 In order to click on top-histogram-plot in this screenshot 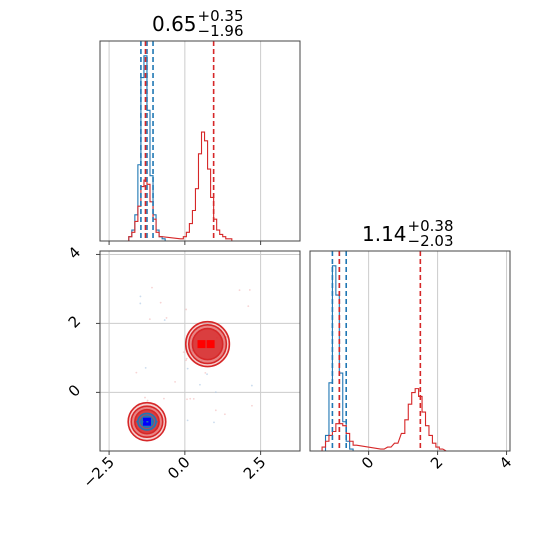, I will do `click(185, 141)`.